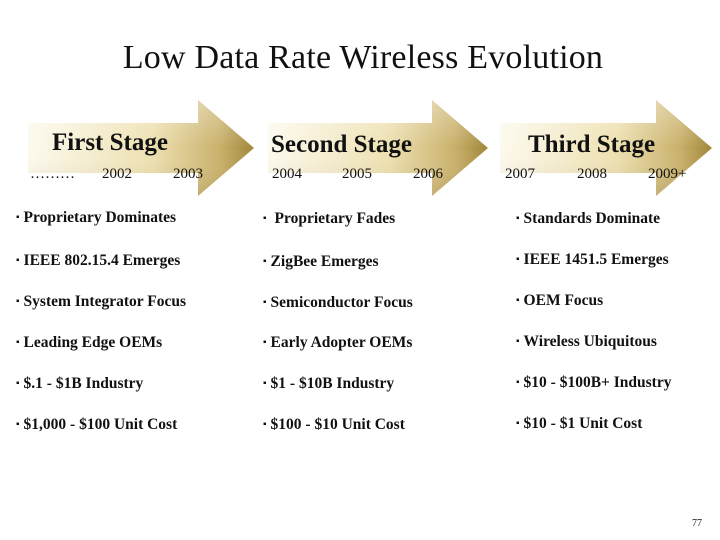 The image size is (720, 540). Describe the element at coordinates (341, 144) in the screenshot. I see `stage-title-second: Second Stage` at that location.